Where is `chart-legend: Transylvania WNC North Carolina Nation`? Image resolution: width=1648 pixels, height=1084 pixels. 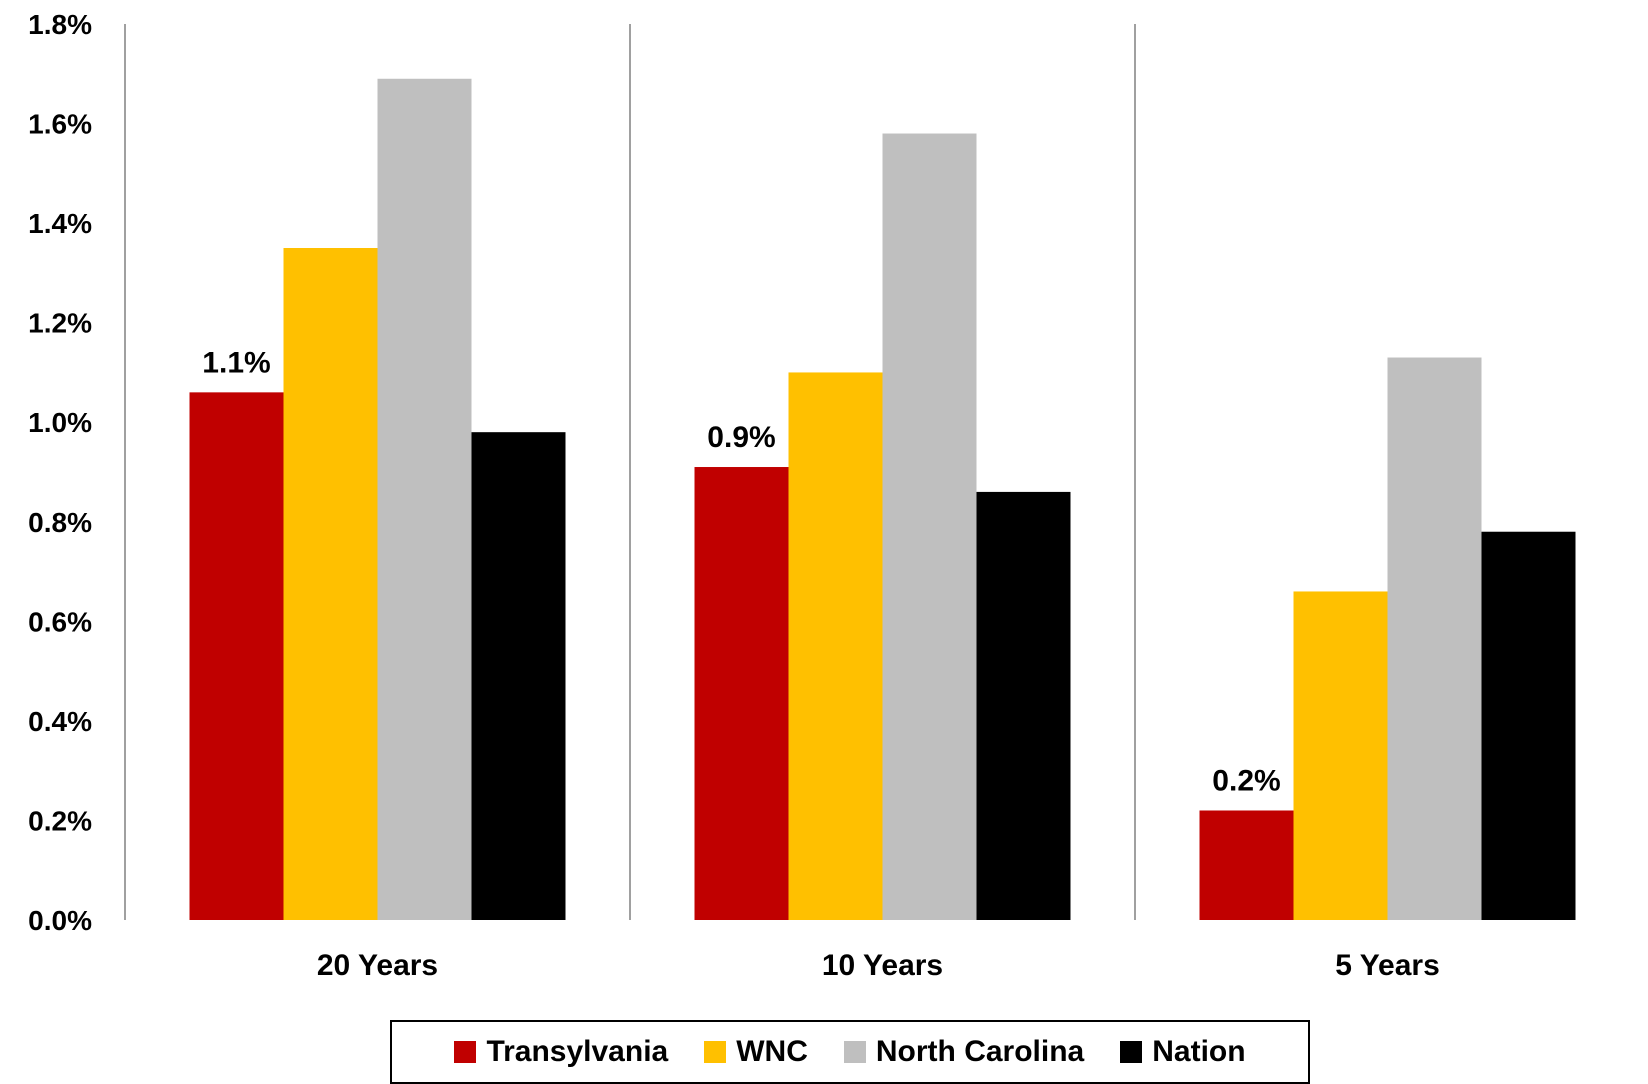
chart-legend: Transylvania WNC North Carolina Nation is located at coordinates (850, 1052).